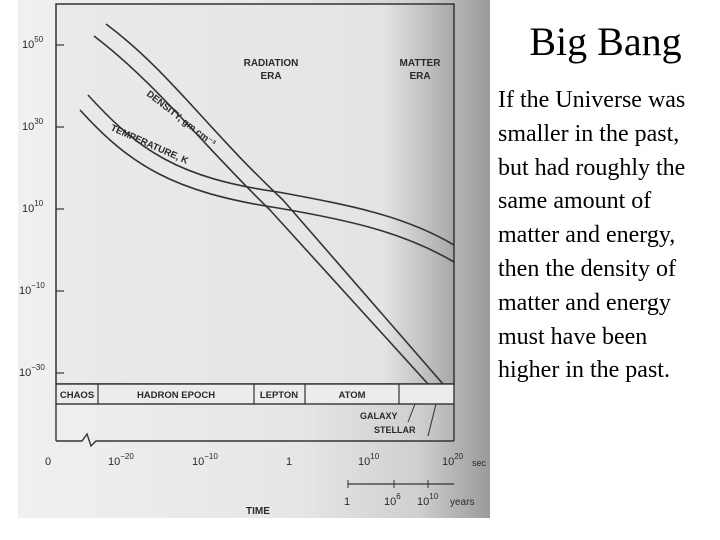 Image resolution: width=720 pixels, height=540 pixels. Describe the element at coordinates (453, 460) in the screenshot. I see `x-tick-label: 1020` at that location.